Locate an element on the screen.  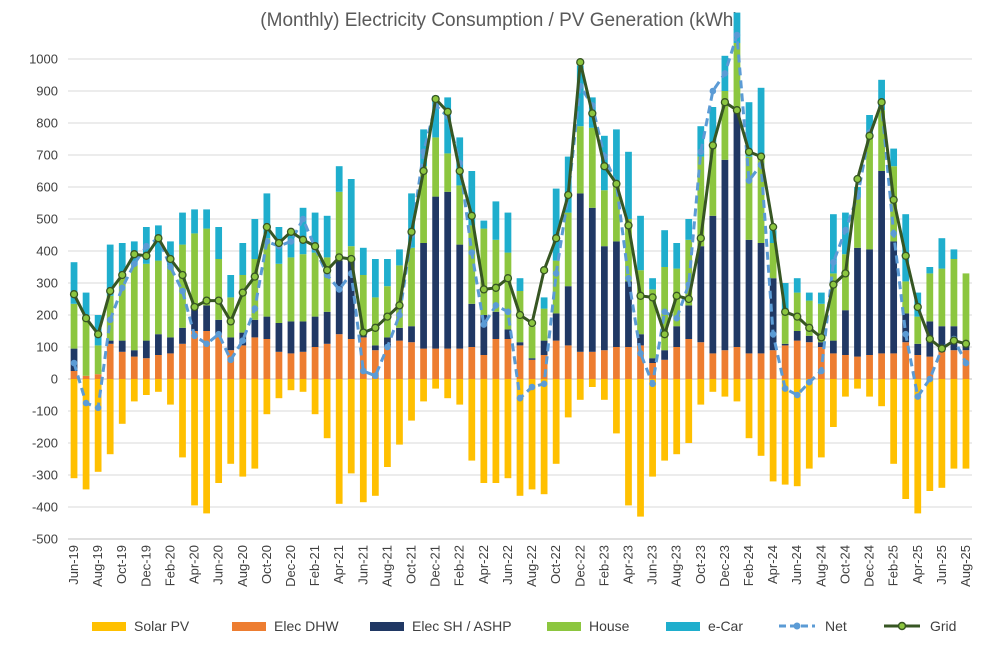
y-tick-label: -400 is located at coordinates (45, 507).